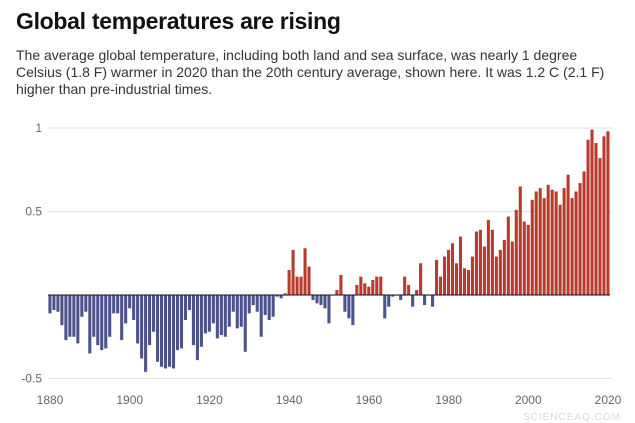 This screenshot has height=423, width=635. Describe the element at coordinates (169, 331) in the screenshot. I see `bar-1910` at that location.